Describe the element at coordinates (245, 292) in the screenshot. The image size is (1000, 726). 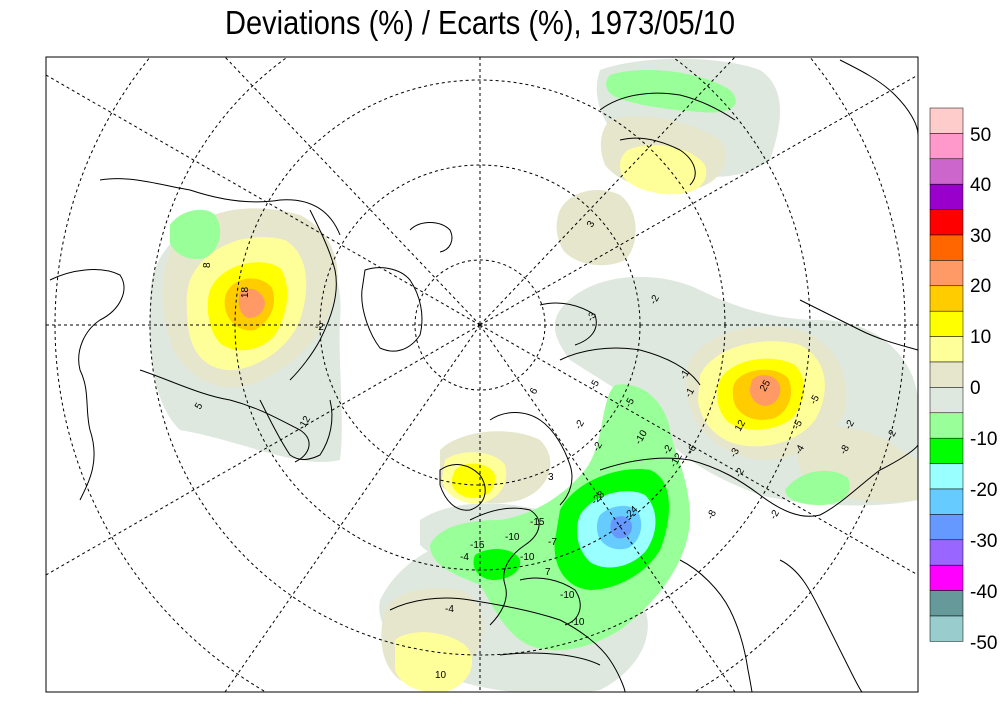
I see `contour-label: 18` at that location.